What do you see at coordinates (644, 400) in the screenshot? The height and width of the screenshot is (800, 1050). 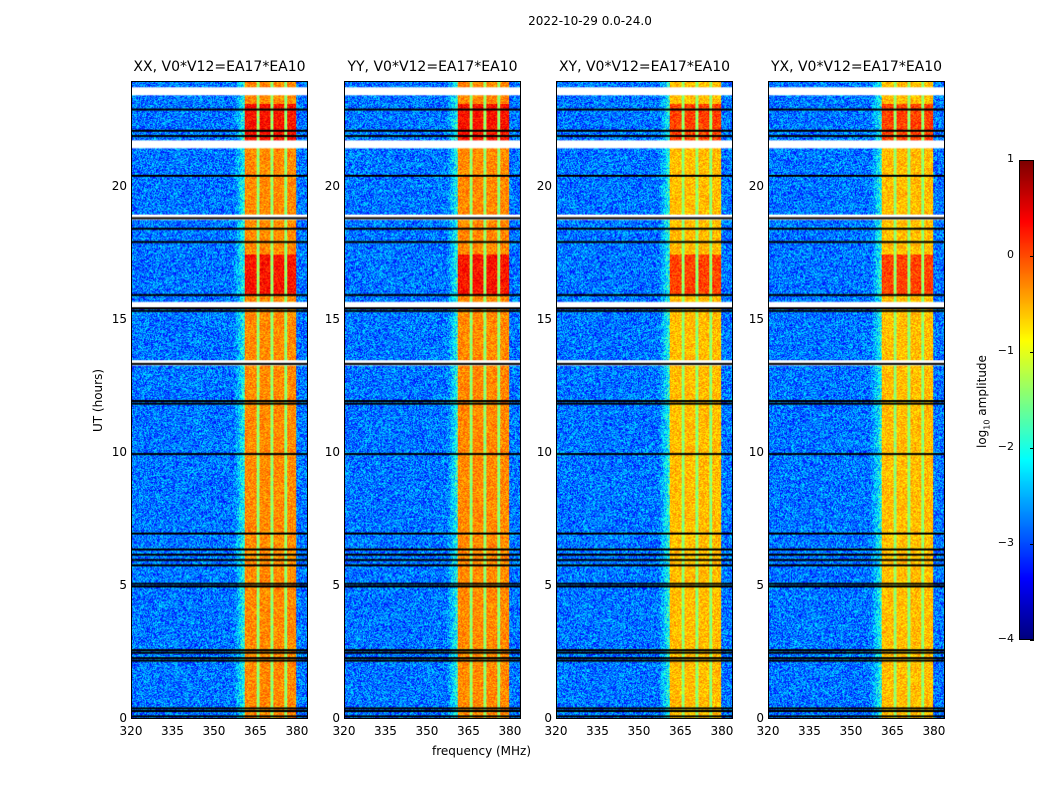 I see `heatmap-panel-xy` at bounding box center [644, 400].